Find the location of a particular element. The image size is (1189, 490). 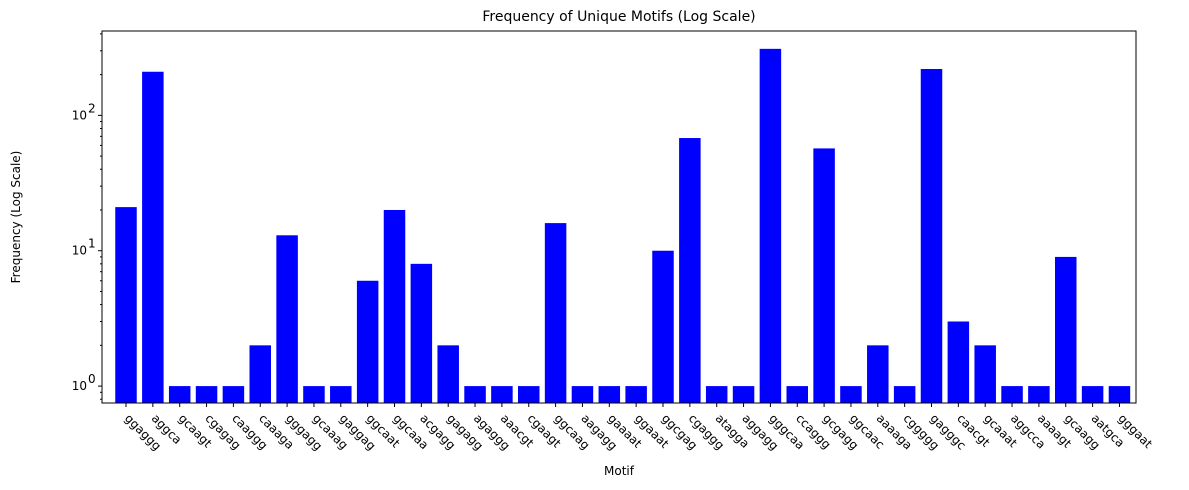

bar-gaaaat is located at coordinates (609, 394).